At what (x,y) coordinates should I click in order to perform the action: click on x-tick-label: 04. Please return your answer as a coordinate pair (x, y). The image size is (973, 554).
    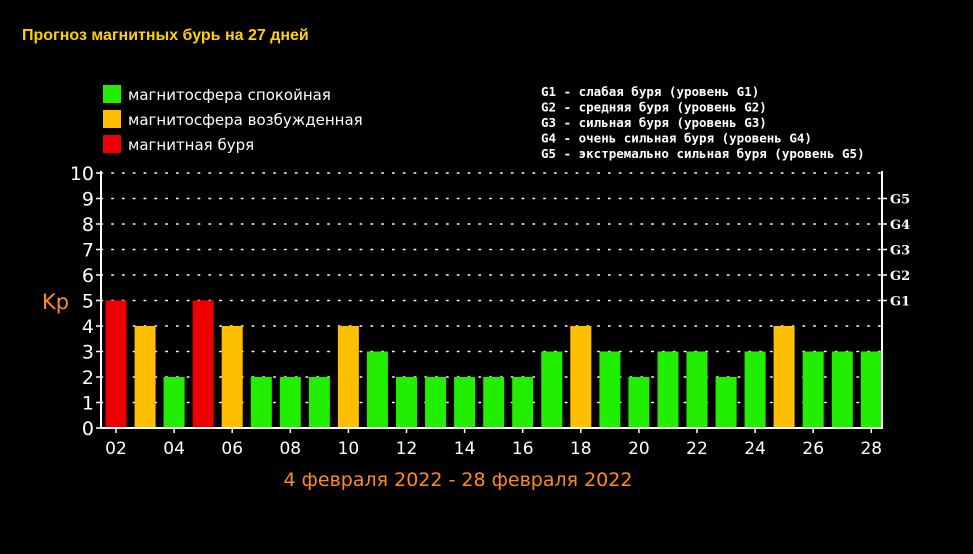
    Looking at the image, I should click on (174, 449).